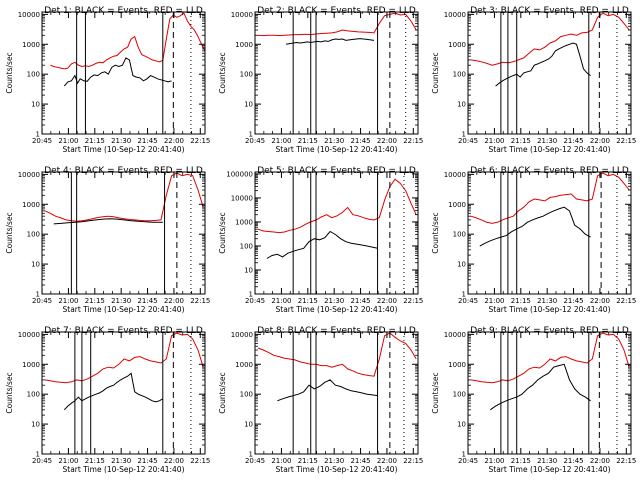  What do you see at coordinates (549, 171) in the screenshot?
I see `panel-title: Det 6: BLACK = Events, RED = LLD` at bounding box center [549, 171].